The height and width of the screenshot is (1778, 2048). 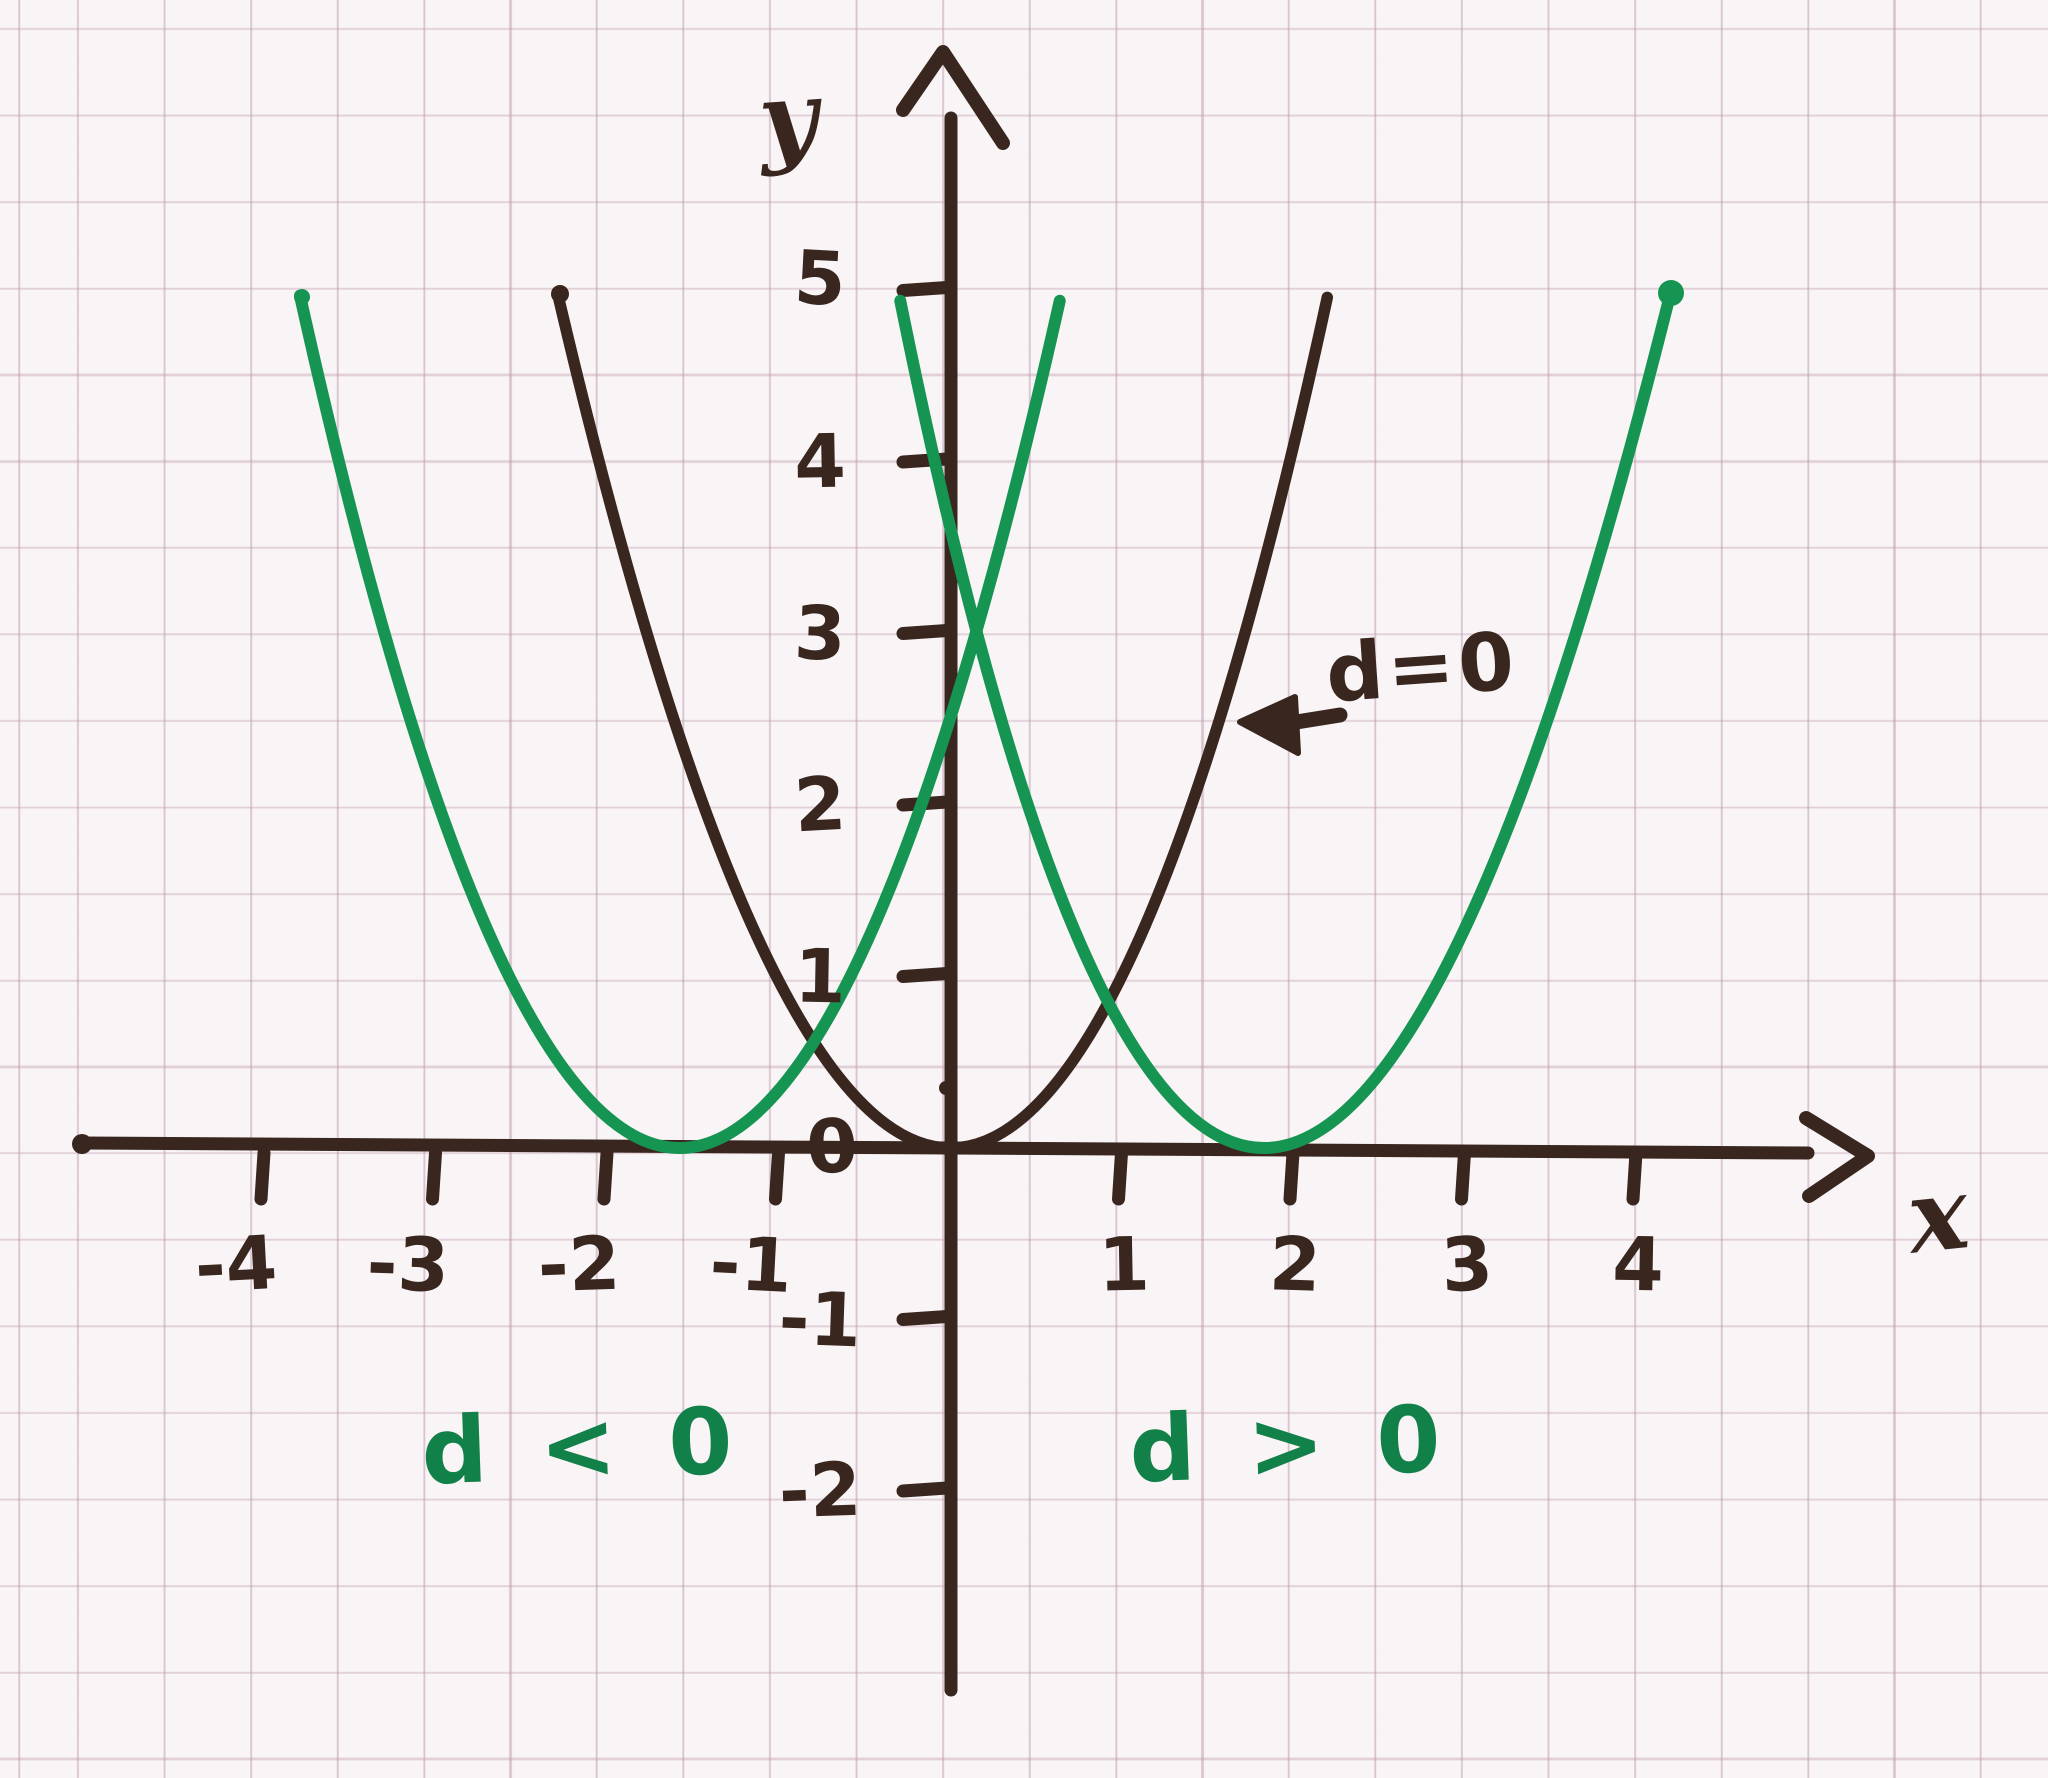 I want to click on y-tick-label: 2, so click(x=820, y=805).